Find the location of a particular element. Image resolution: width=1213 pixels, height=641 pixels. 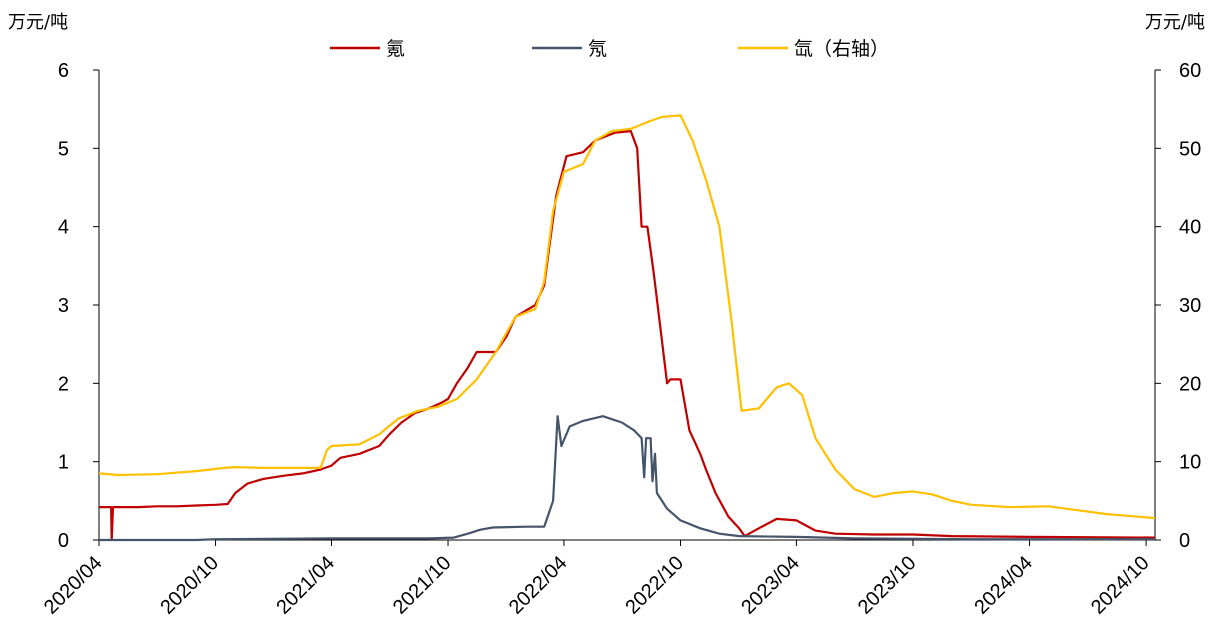

right-y-tick-label: 10 is located at coordinates (1190, 463).